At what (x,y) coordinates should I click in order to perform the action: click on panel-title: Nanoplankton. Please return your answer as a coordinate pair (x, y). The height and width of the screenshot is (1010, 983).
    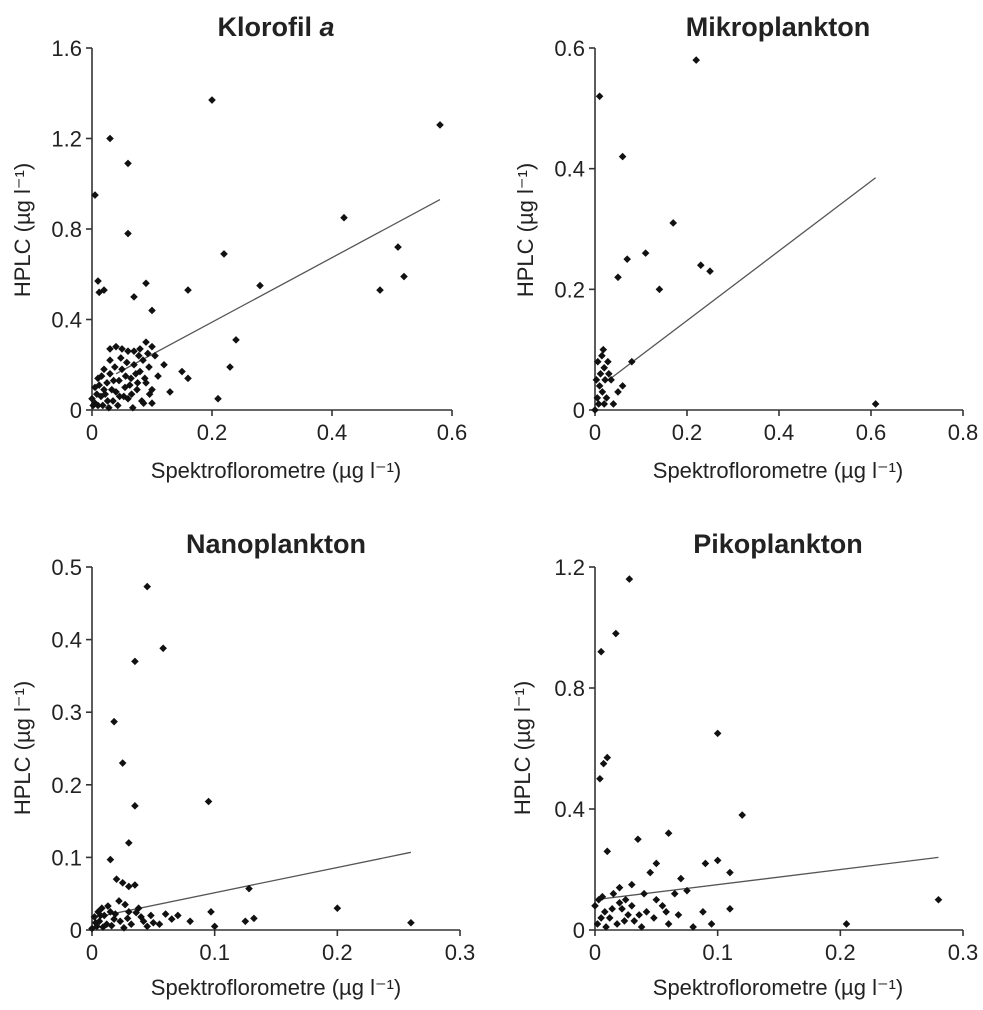
    Looking at the image, I should click on (276, 544).